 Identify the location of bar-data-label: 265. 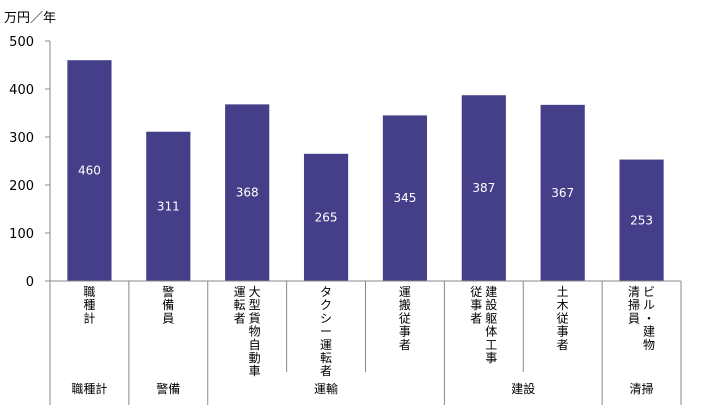
(326, 217).